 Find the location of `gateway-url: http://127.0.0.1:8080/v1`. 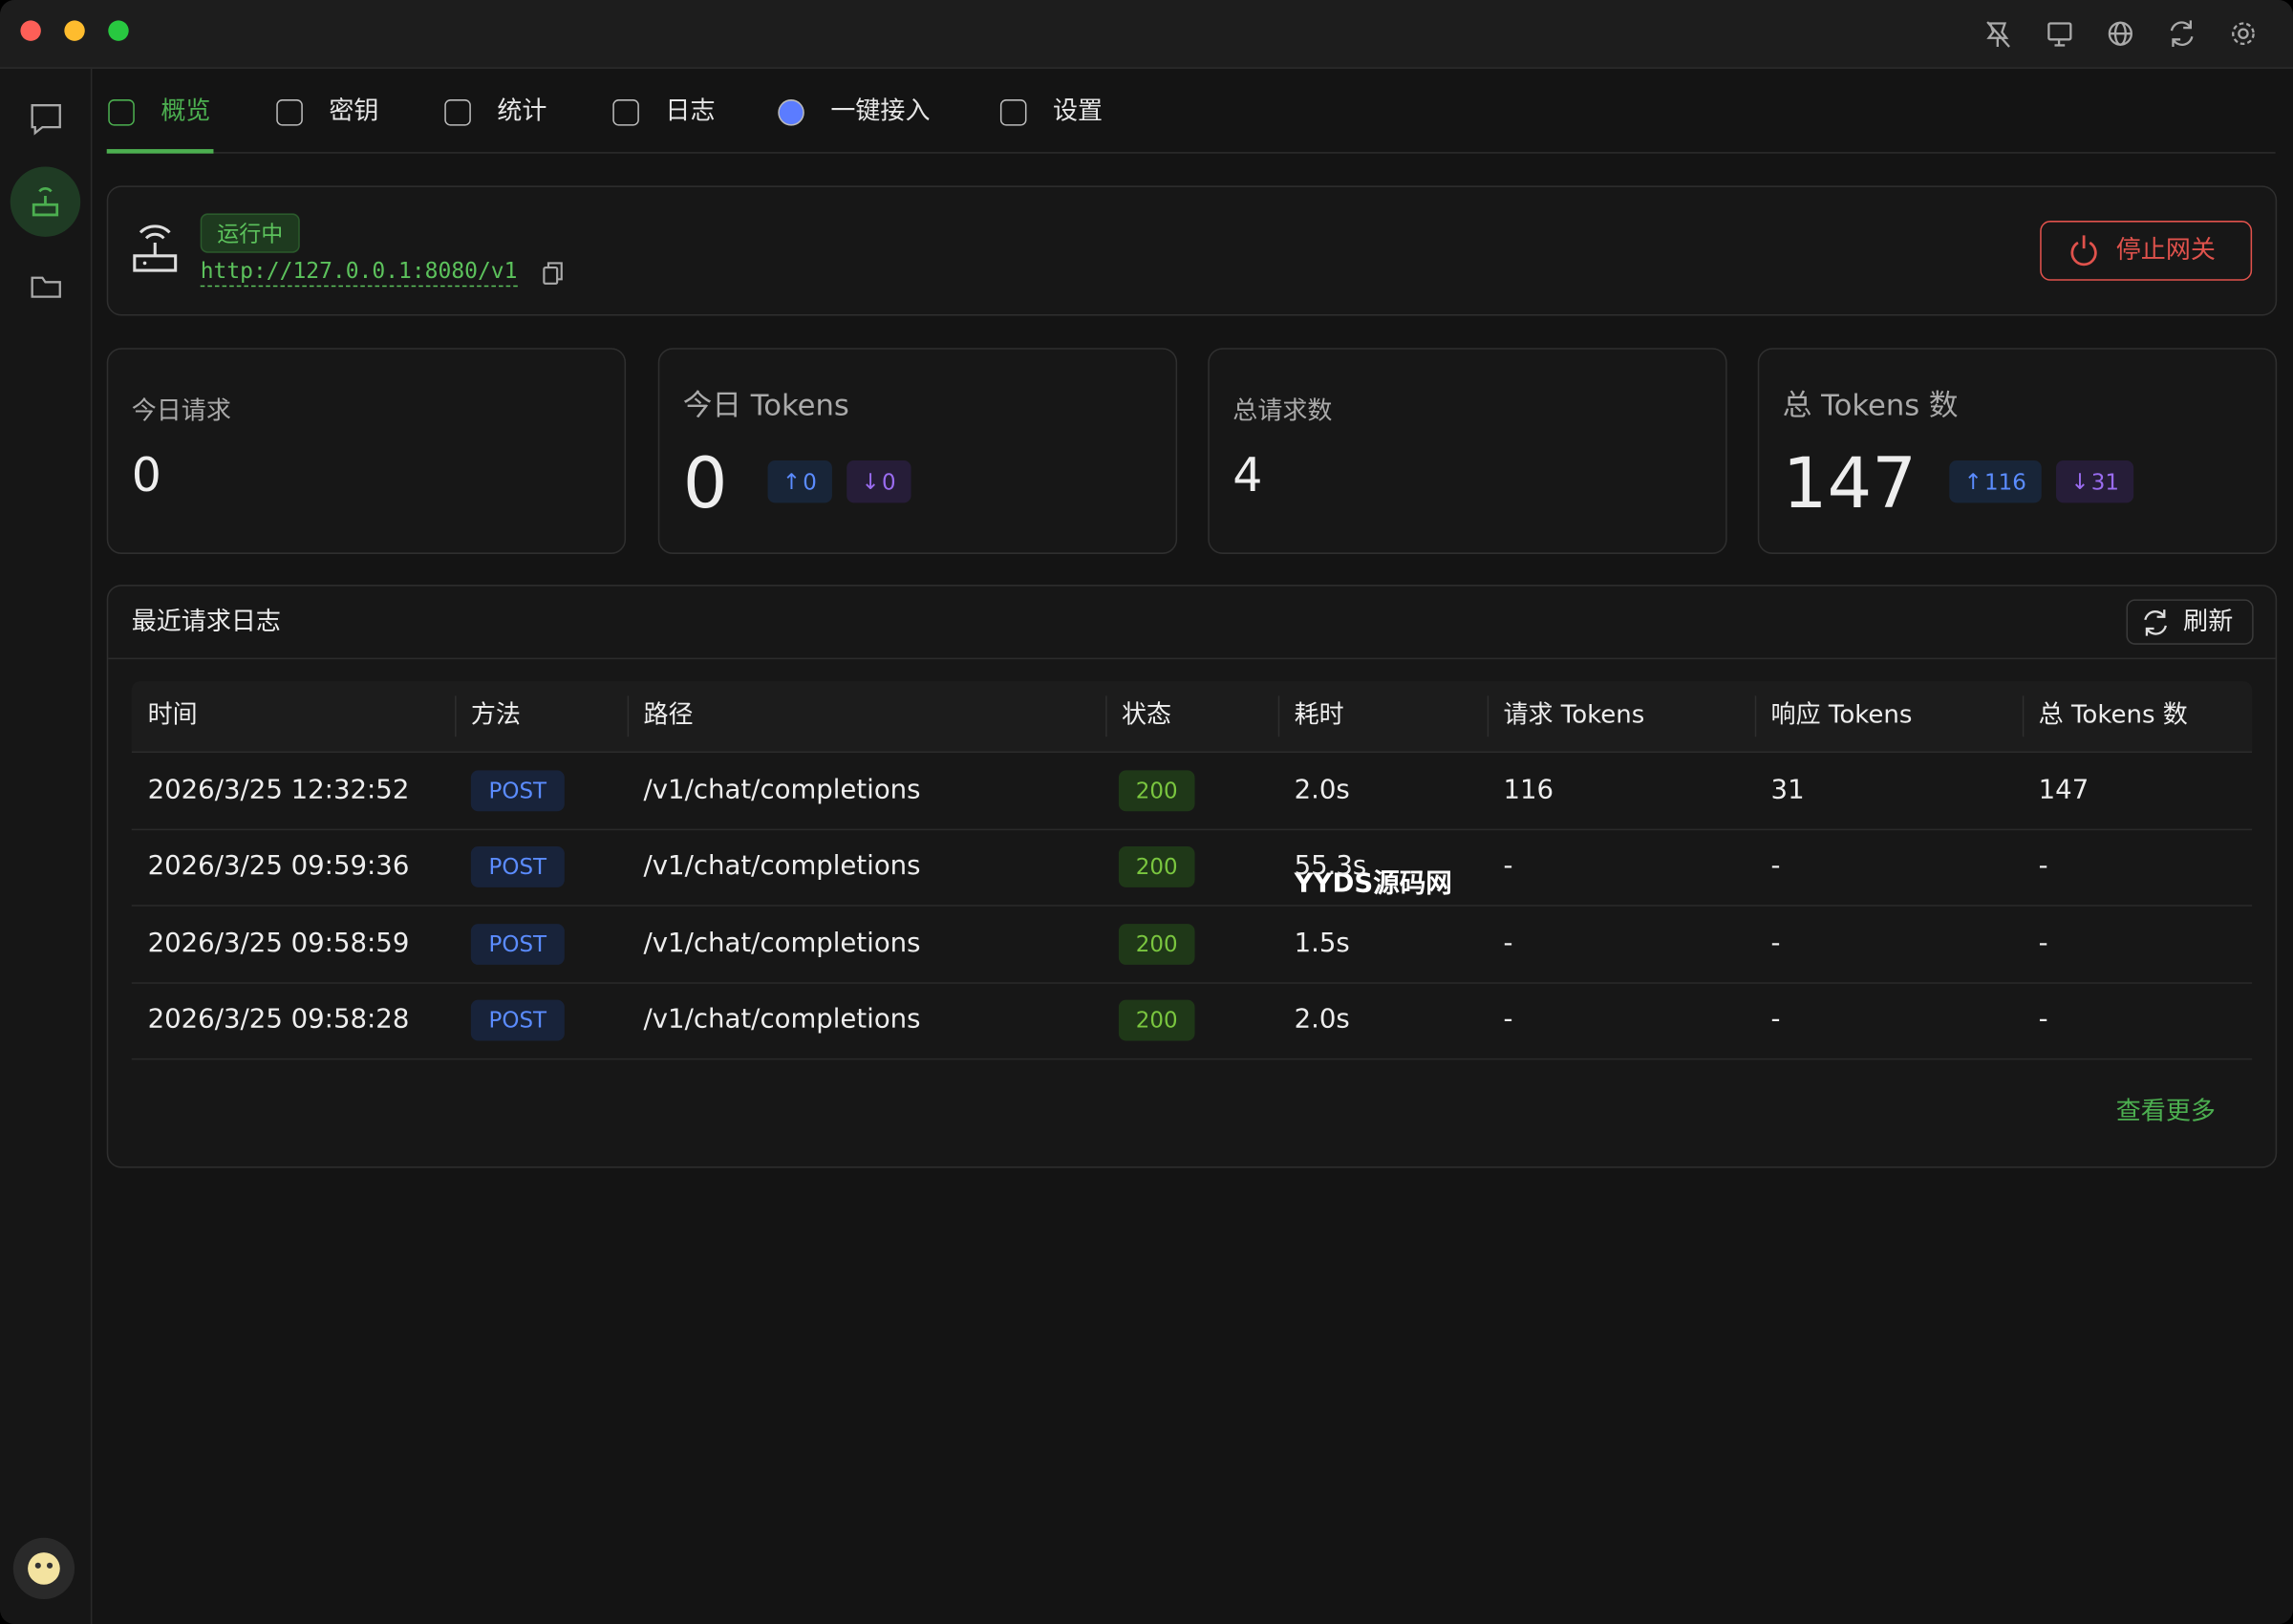

gateway-url: http://127.0.0.1:8080/v1 is located at coordinates (359, 274).